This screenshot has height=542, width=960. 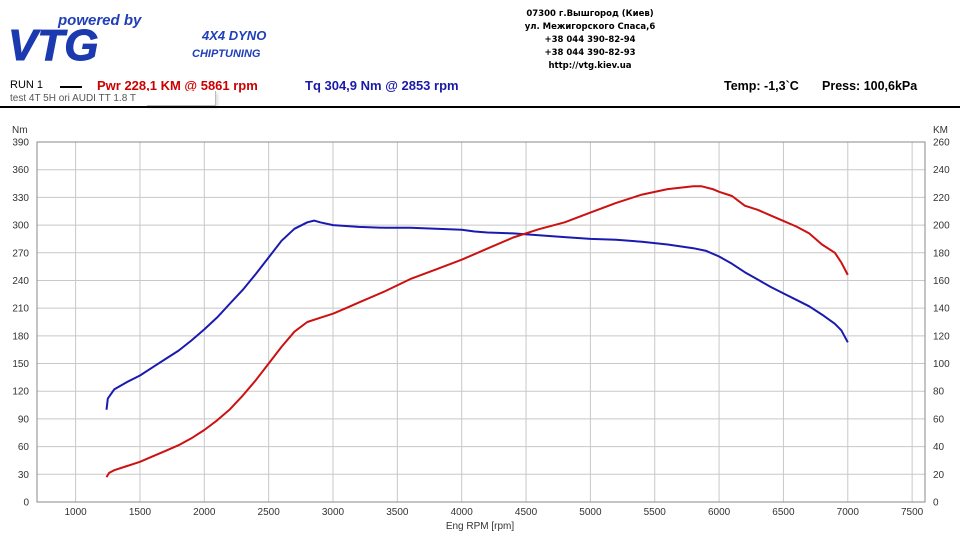 I want to click on pressure-readout: Press: 100,6kPa, so click(x=870, y=86).